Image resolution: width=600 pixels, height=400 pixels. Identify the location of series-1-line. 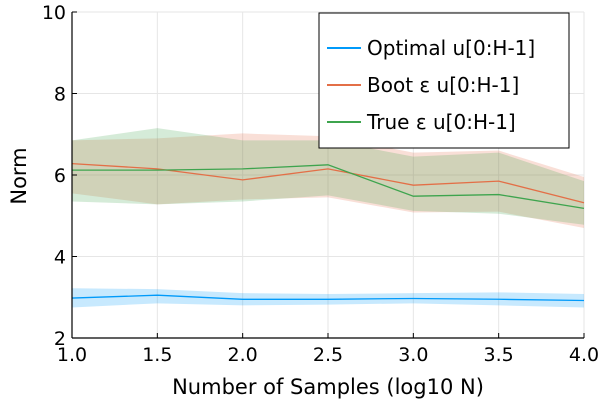
(328, 183).